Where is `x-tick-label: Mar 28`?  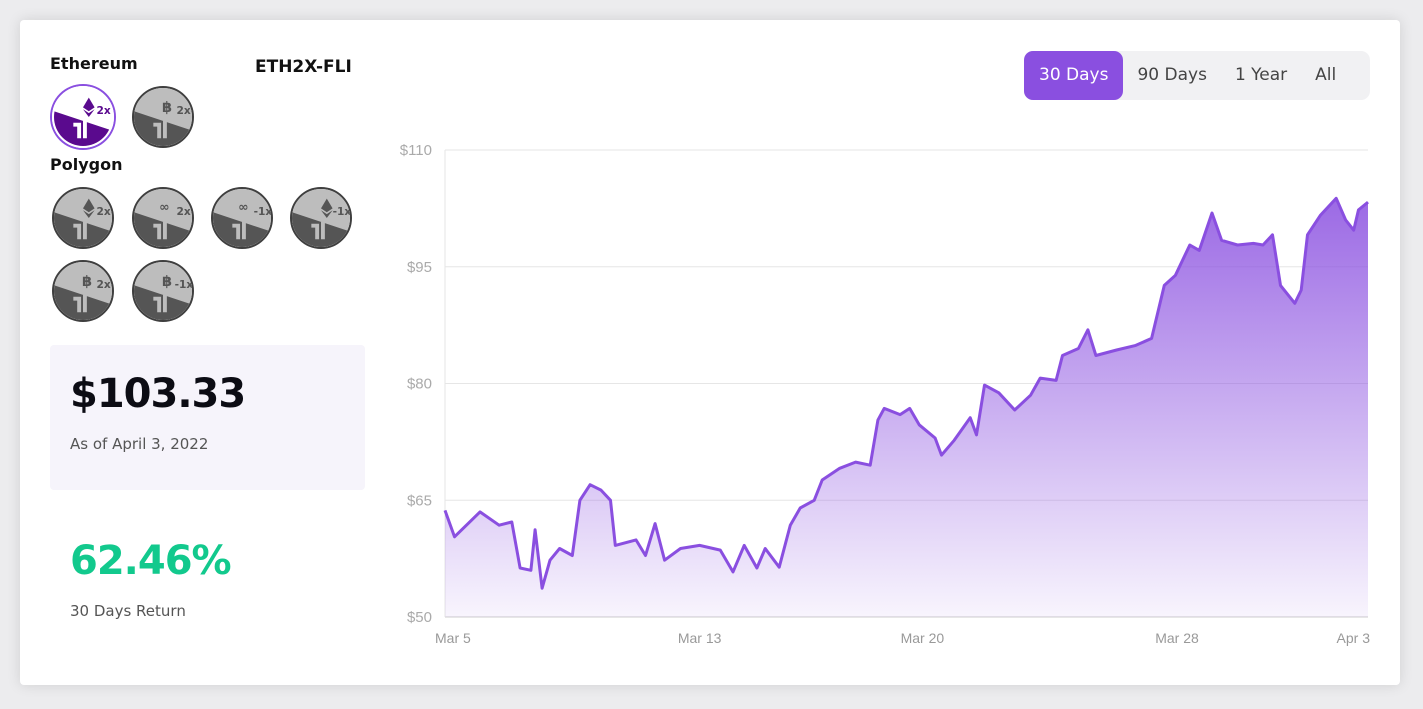
x-tick-label: Mar 28 is located at coordinates (1177, 638).